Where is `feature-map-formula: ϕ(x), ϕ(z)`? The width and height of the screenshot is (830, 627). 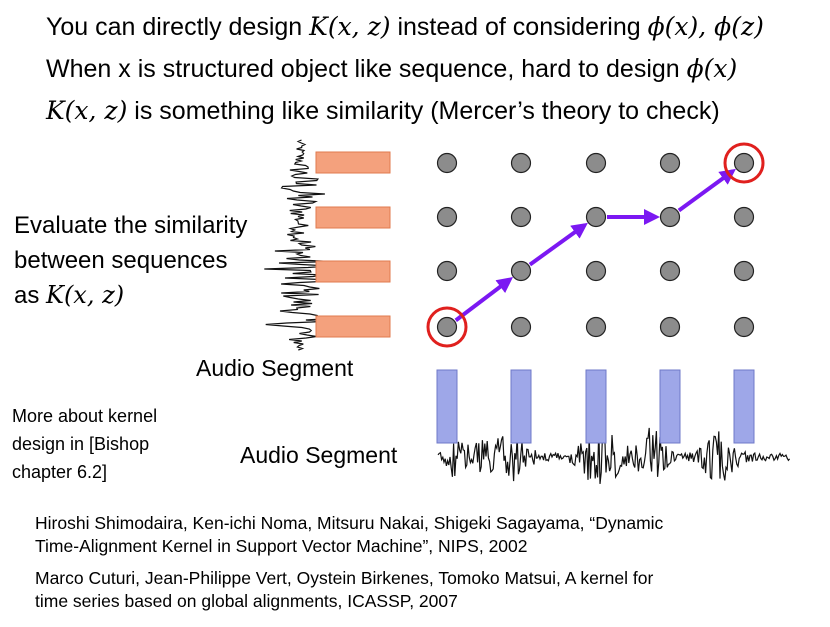 feature-map-formula: ϕ(x), ϕ(z) is located at coordinates (705, 26).